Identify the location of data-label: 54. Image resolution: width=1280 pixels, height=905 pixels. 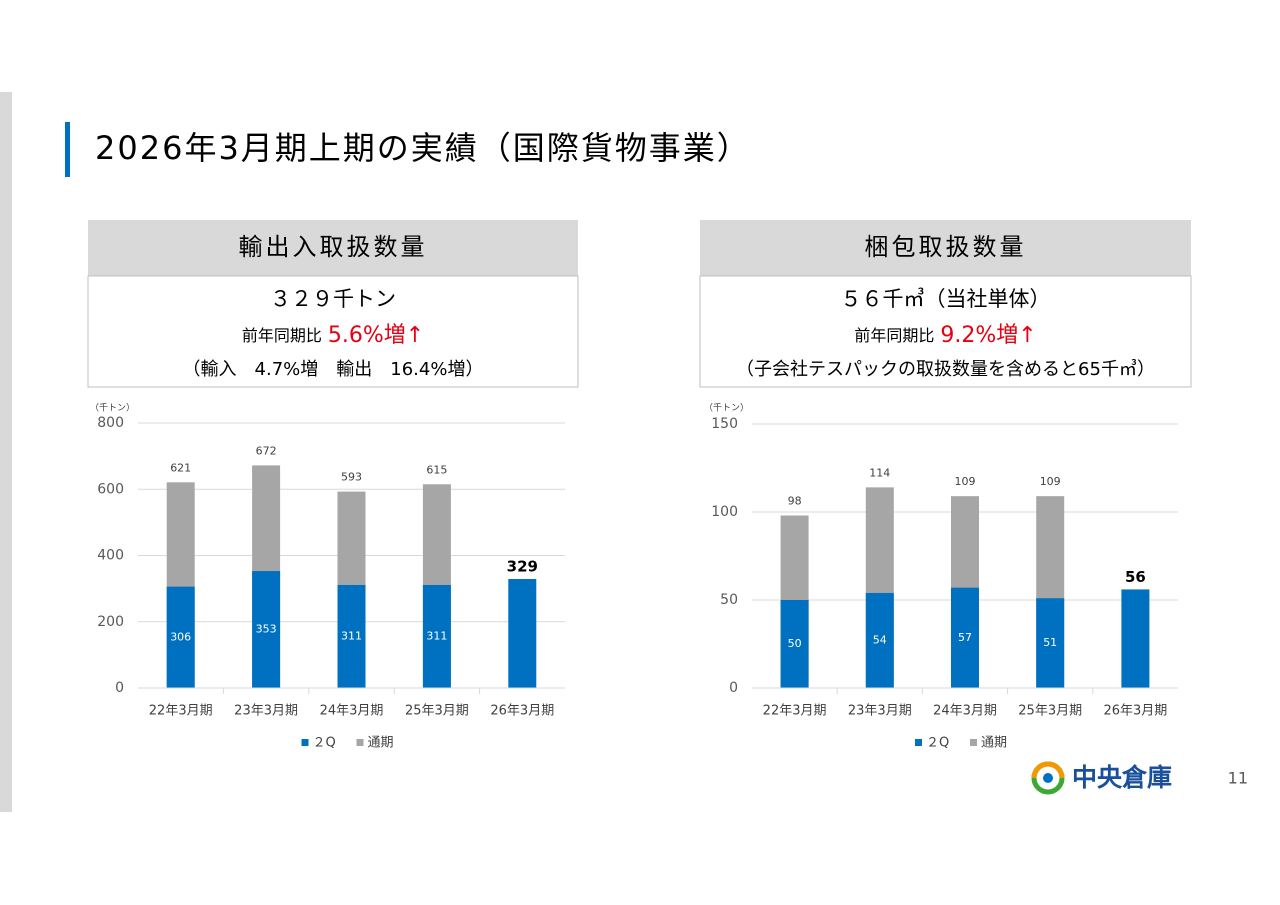
(880, 639).